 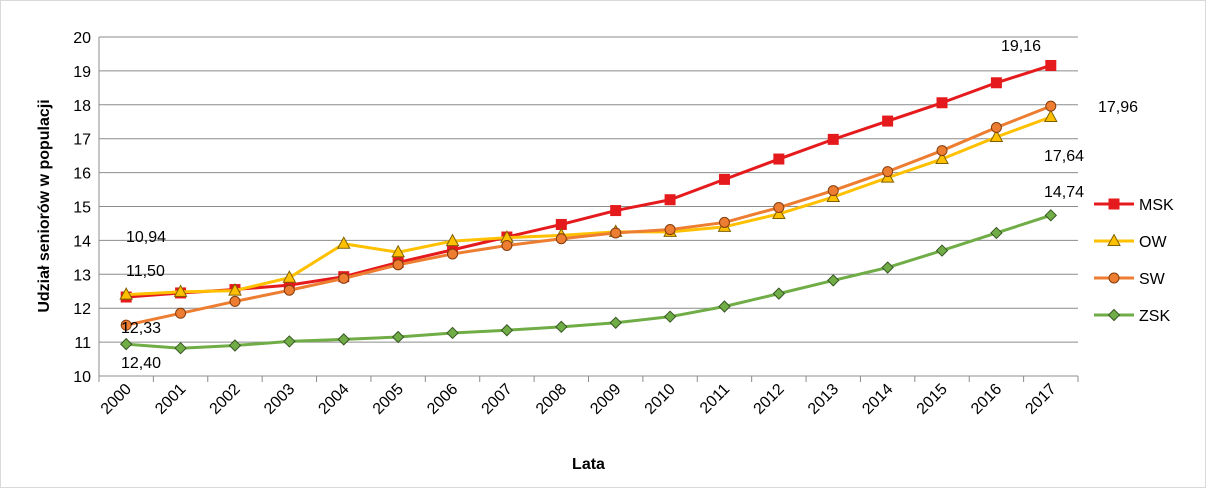 I want to click on legend-label: SW, so click(x=1152, y=279).